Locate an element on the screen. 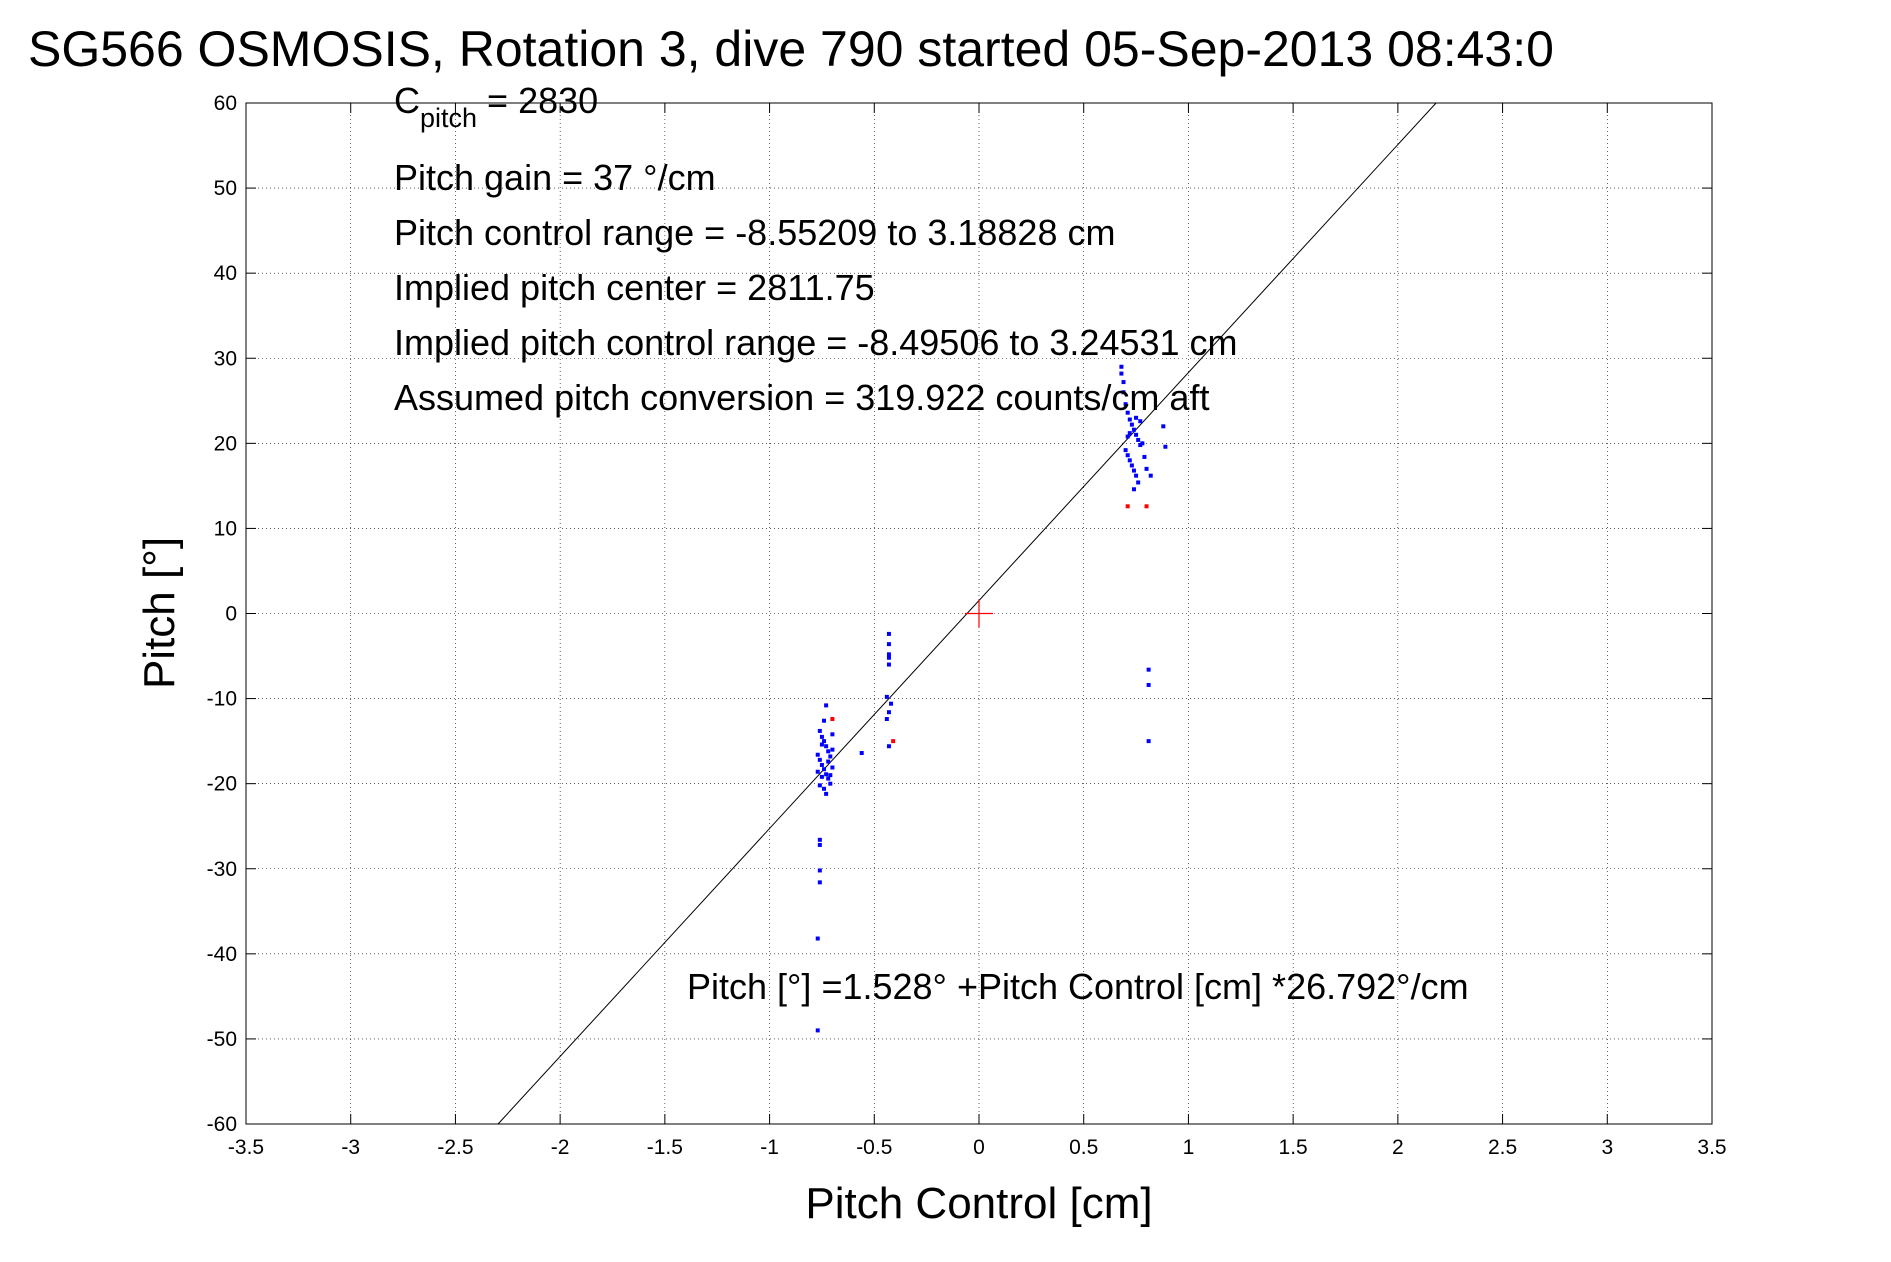 This screenshot has height=1262, width=1891. x-tick-label: 1 is located at coordinates (1189, 1147).